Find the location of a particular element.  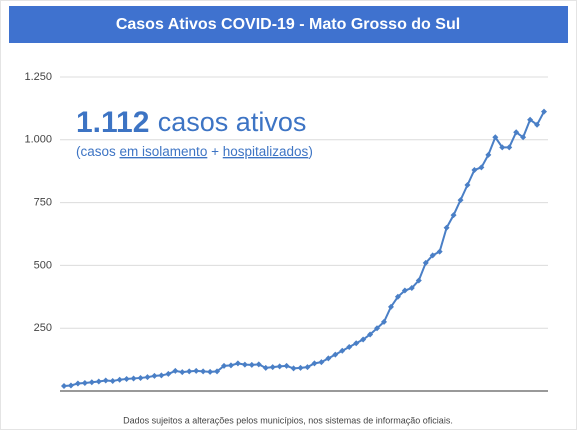

annotation-subtitle: (casos em isolamento + hospitalizados) is located at coordinates (194, 151).